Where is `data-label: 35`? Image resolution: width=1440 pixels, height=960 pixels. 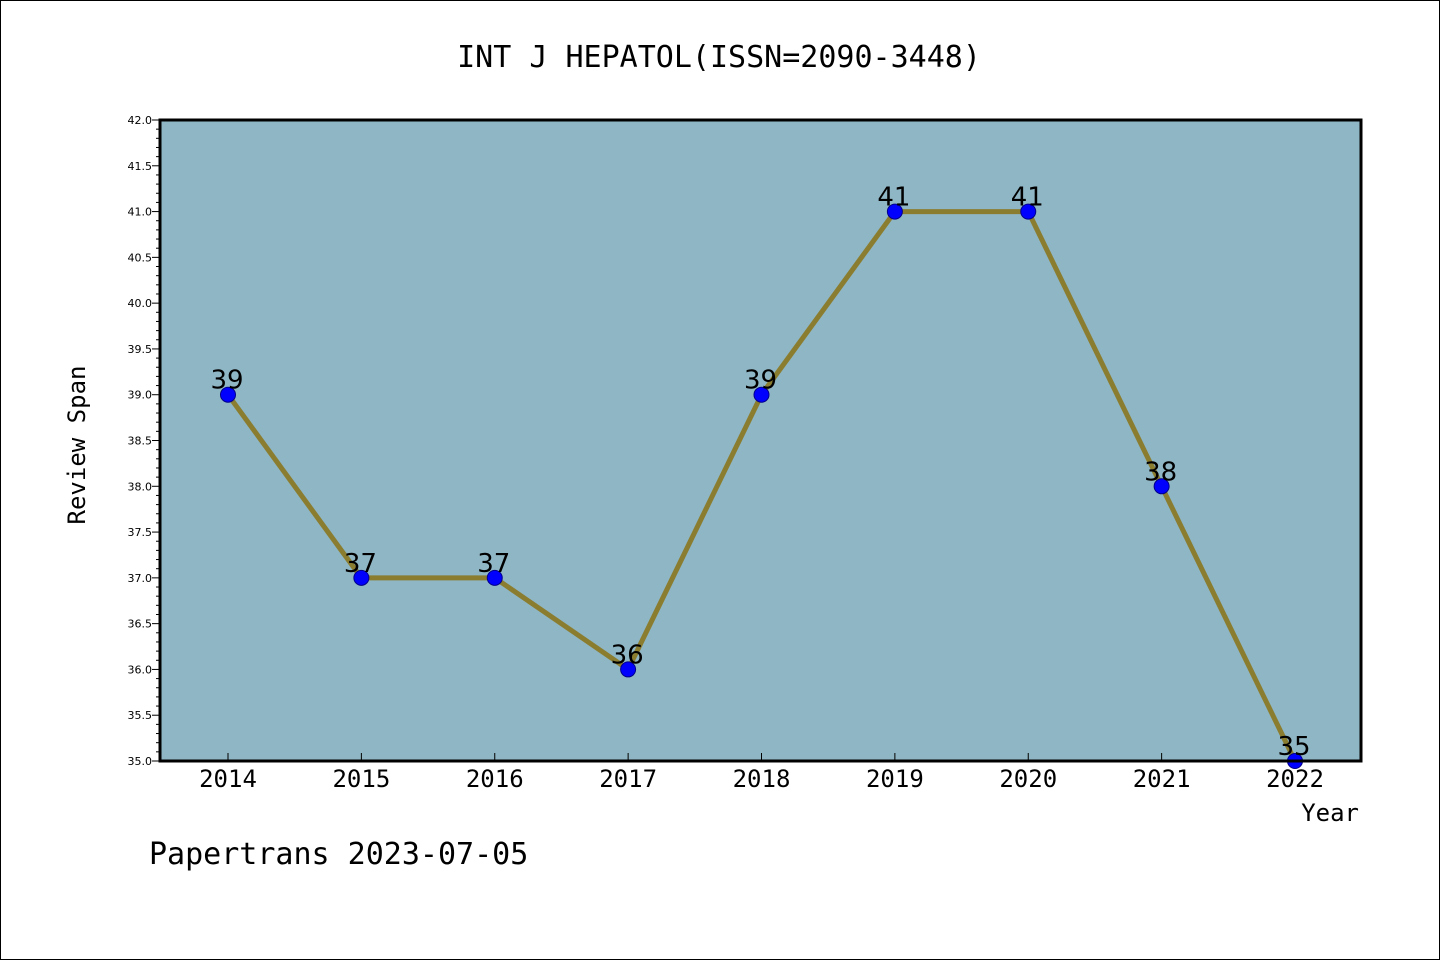 data-label: 35 is located at coordinates (1293, 747).